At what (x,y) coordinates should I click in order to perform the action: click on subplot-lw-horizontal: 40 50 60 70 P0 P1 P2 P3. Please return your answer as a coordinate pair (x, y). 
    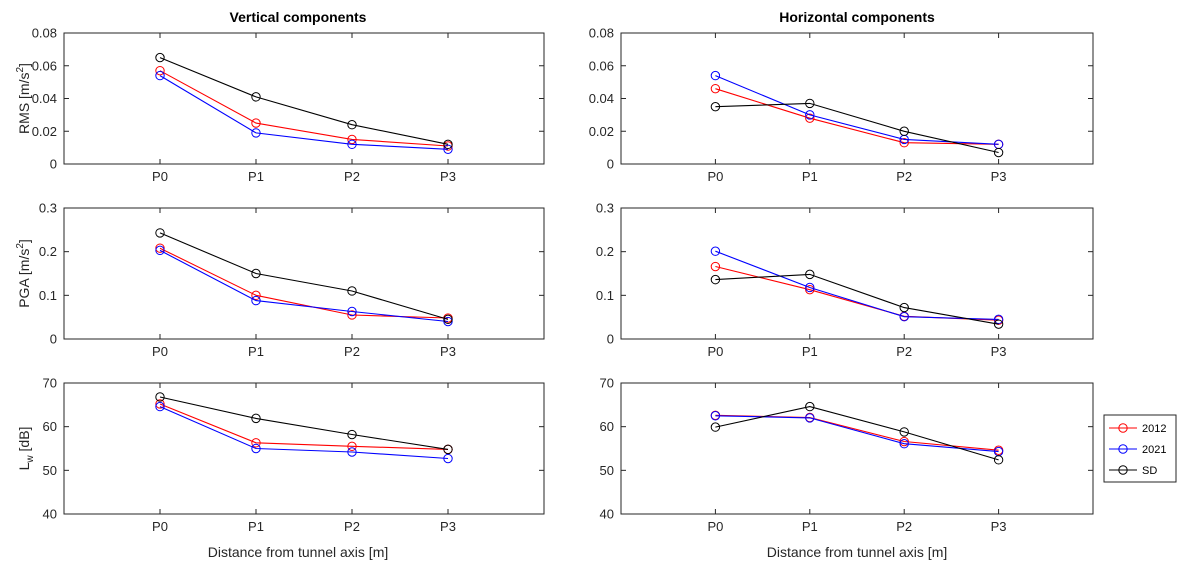
    Looking at the image, I should click on (847, 455).